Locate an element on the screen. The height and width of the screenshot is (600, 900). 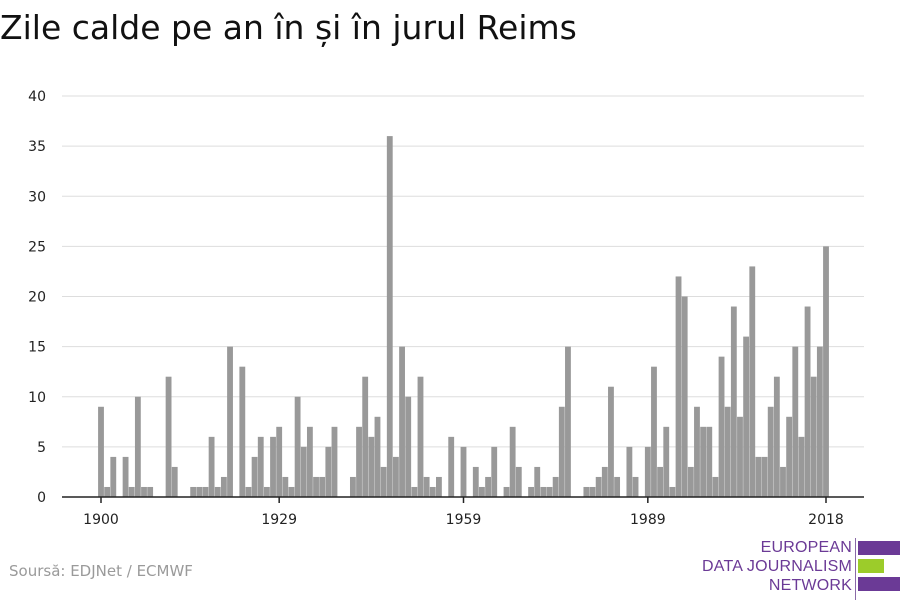
logo-bar-bottom is located at coordinates (879, 584).